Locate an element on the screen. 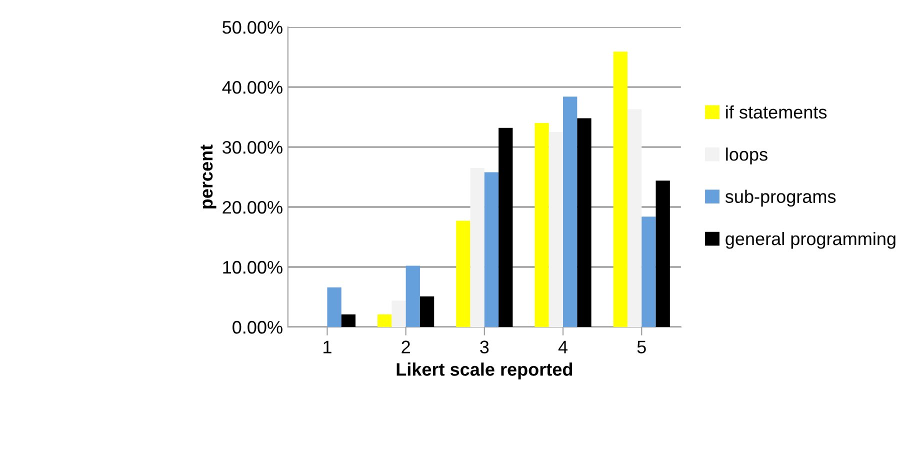 The width and height of the screenshot is (914, 451). y-tick-label: 20.00% is located at coordinates (252, 207).